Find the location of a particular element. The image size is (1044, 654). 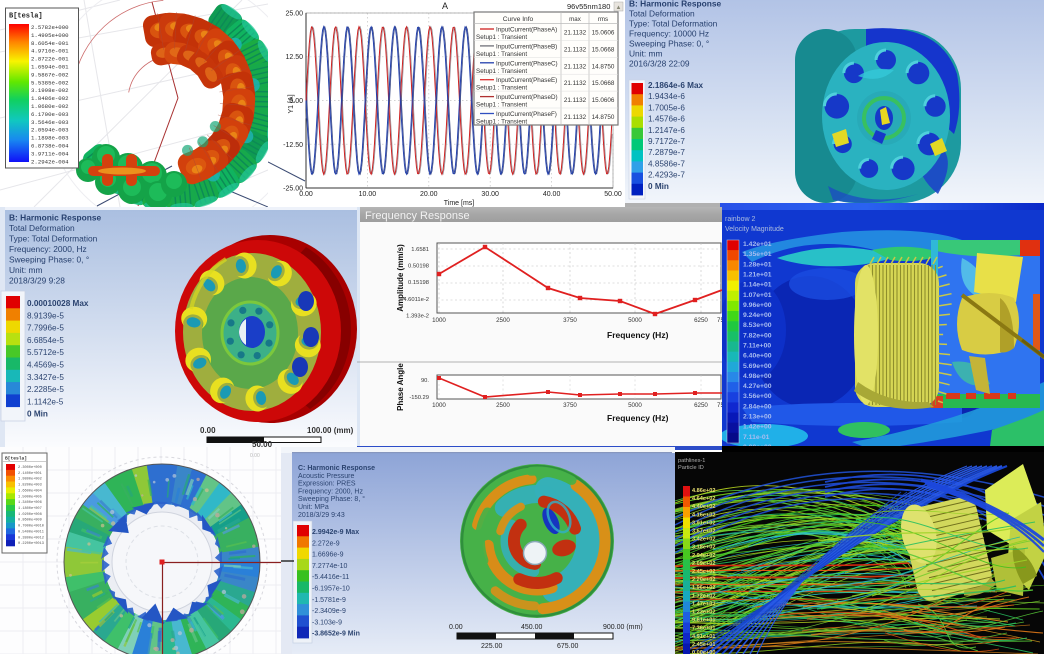

svg-text: 6250 is located at coordinates (701, 320).